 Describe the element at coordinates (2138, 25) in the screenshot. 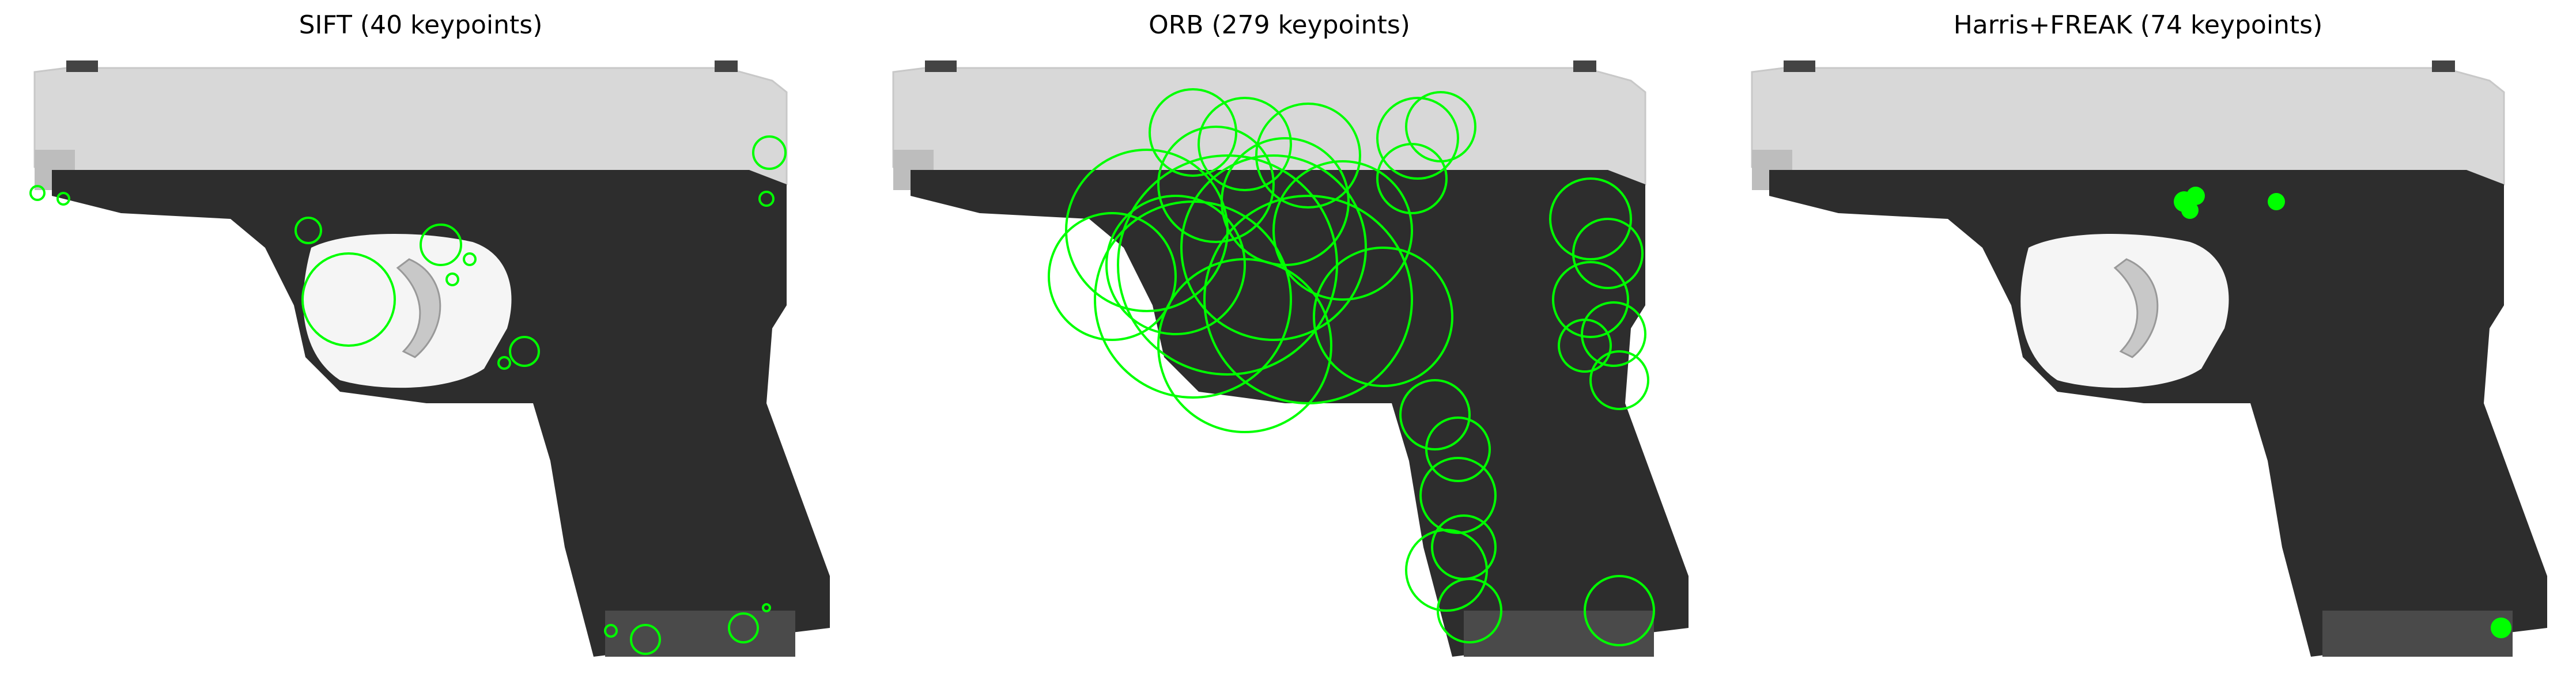

I see `panel-title-harris-freak: Harris+FREAK (74 keypoints)` at that location.